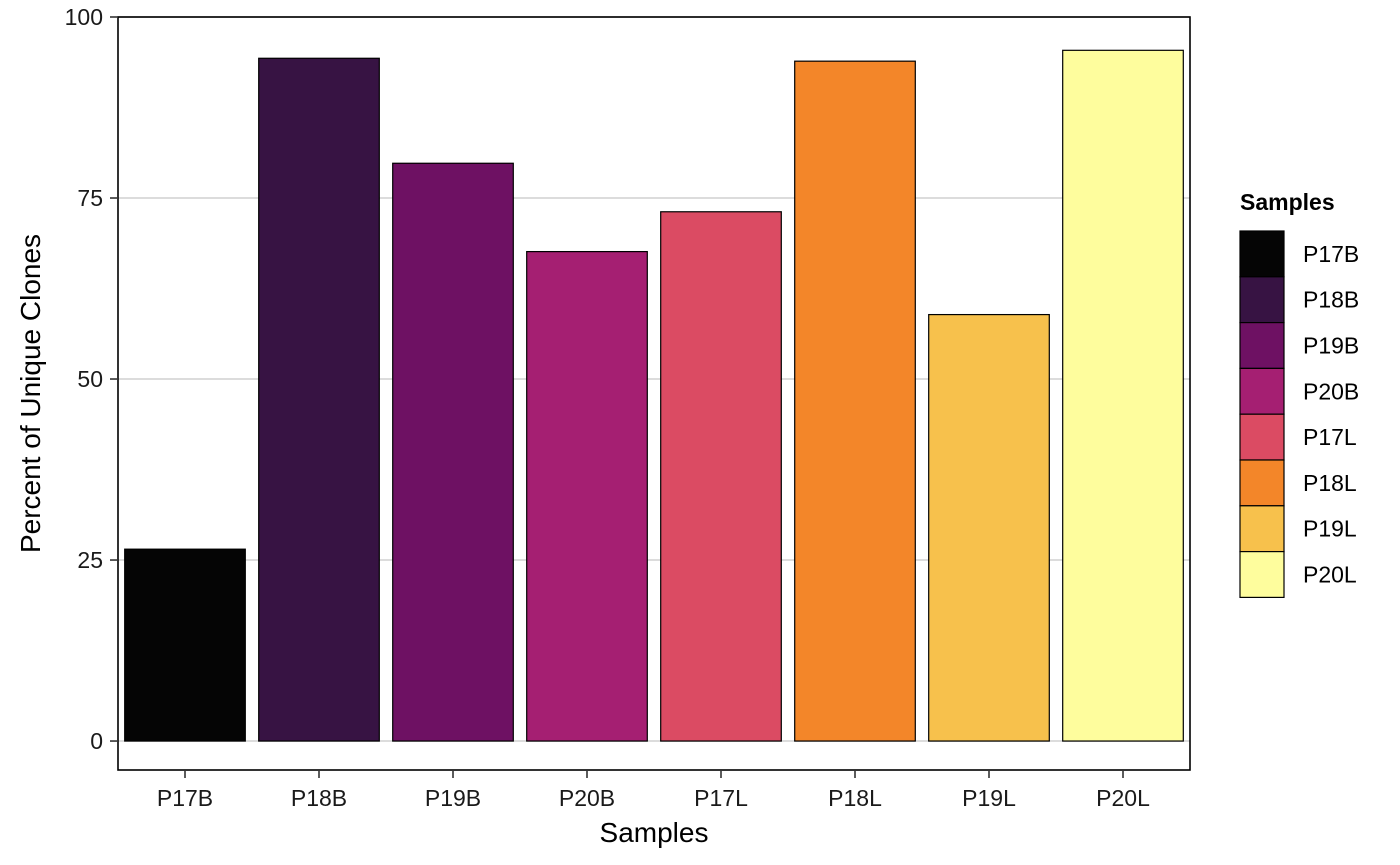 This screenshot has height=865, width=1400. I want to click on legend-label: P19L, so click(1330, 529).